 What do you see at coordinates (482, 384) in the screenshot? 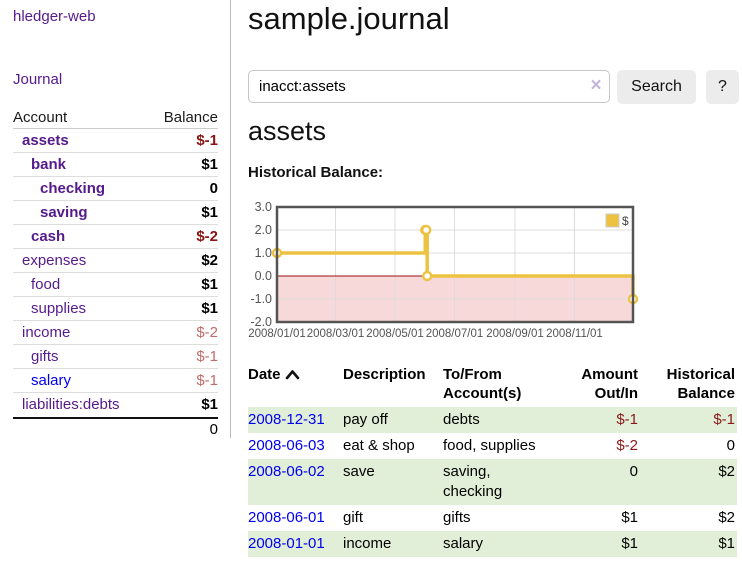
I see `column-header-accounts: To/From Account(s)` at bounding box center [482, 384].